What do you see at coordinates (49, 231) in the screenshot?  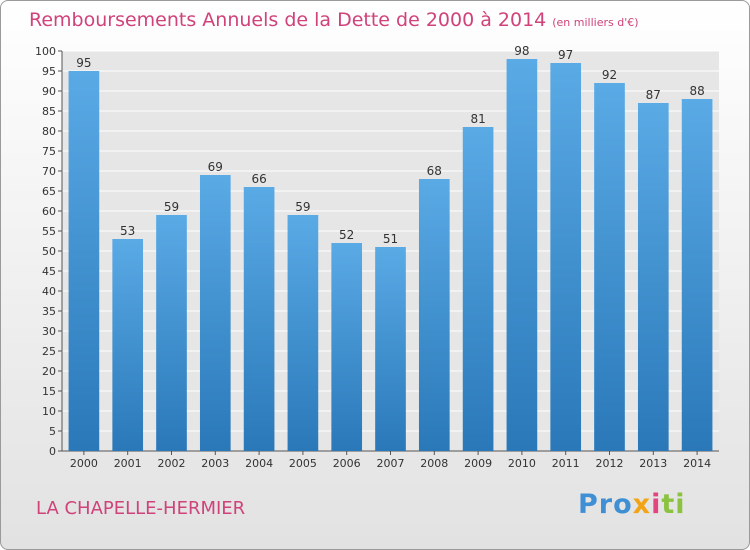 I see `y-tick-label: 55` at bounding box center [49, 231].